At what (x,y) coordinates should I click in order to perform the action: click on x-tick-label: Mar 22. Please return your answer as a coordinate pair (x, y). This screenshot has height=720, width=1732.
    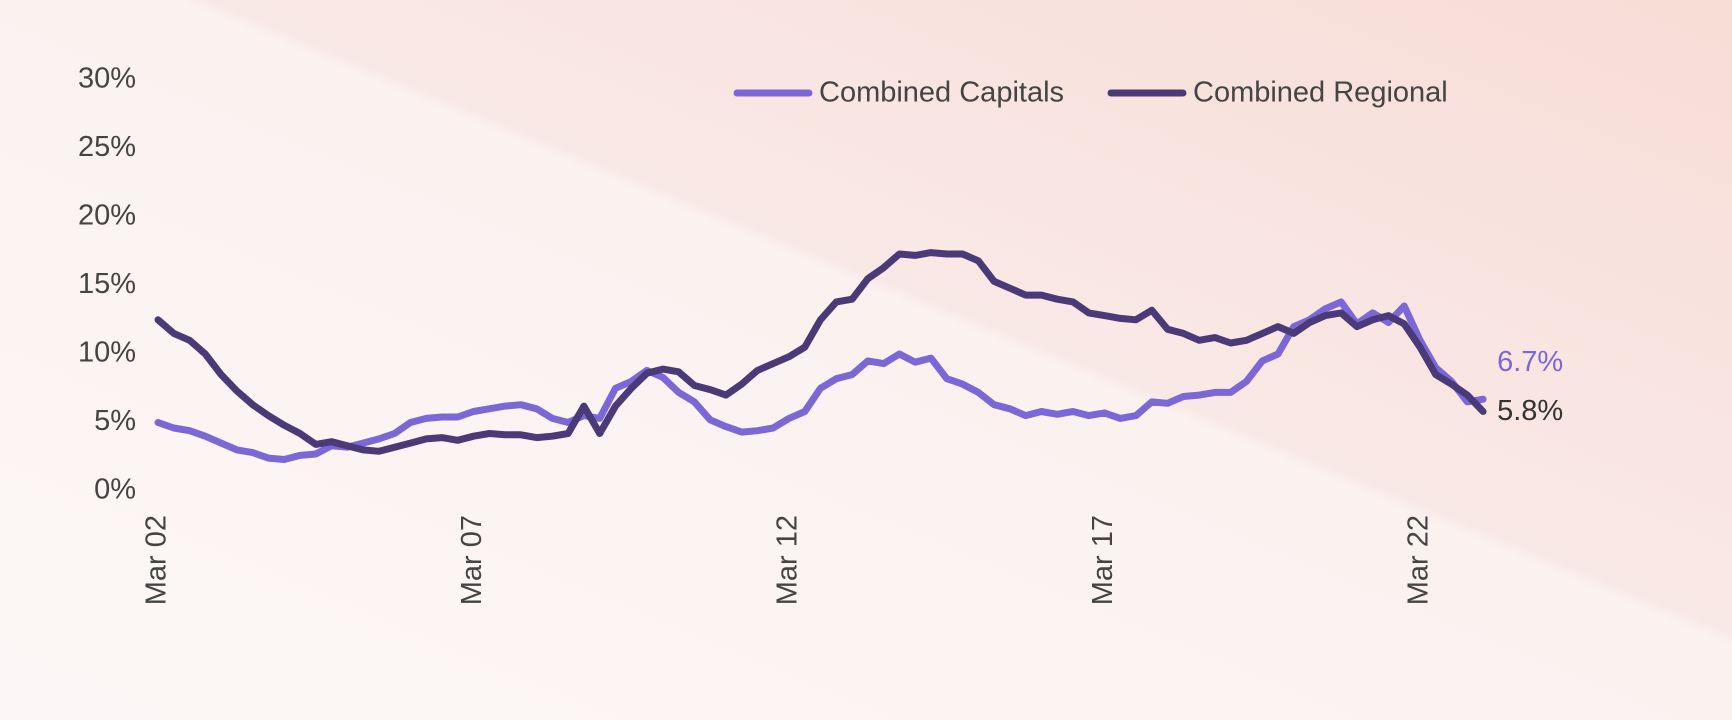
    Looking at the image, I should click on (1419, 560).